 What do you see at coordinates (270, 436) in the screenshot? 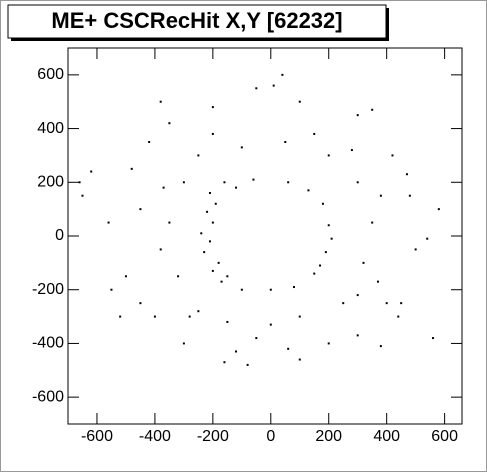
I see `x-tick-label: 0` at bounding box center [270, 436].